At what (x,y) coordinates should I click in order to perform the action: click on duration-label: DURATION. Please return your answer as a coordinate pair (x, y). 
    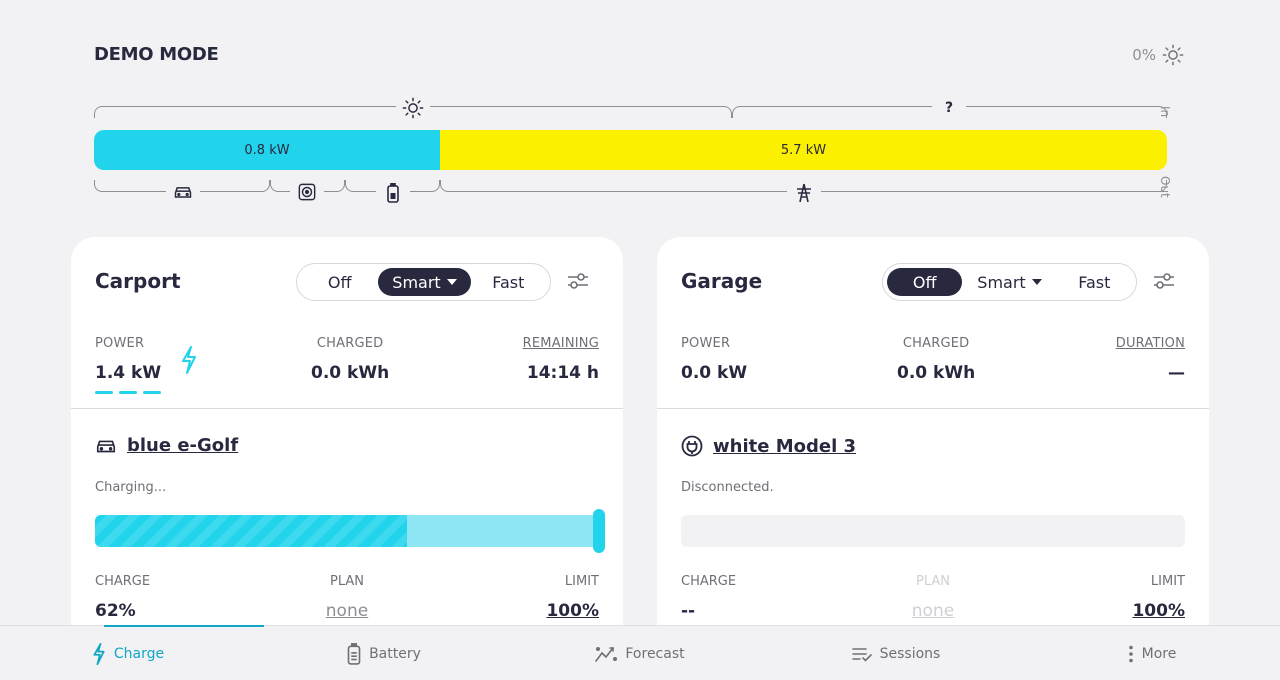
    Looking at the image, I should click on (1150, 343).